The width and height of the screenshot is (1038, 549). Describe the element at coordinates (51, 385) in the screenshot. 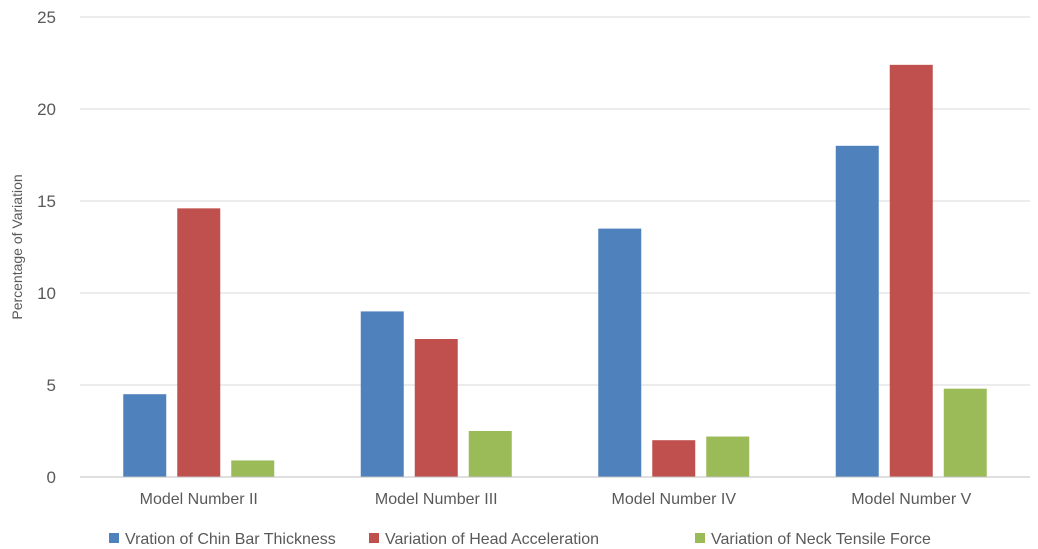

I see `y-tick-label: 5` at that location.